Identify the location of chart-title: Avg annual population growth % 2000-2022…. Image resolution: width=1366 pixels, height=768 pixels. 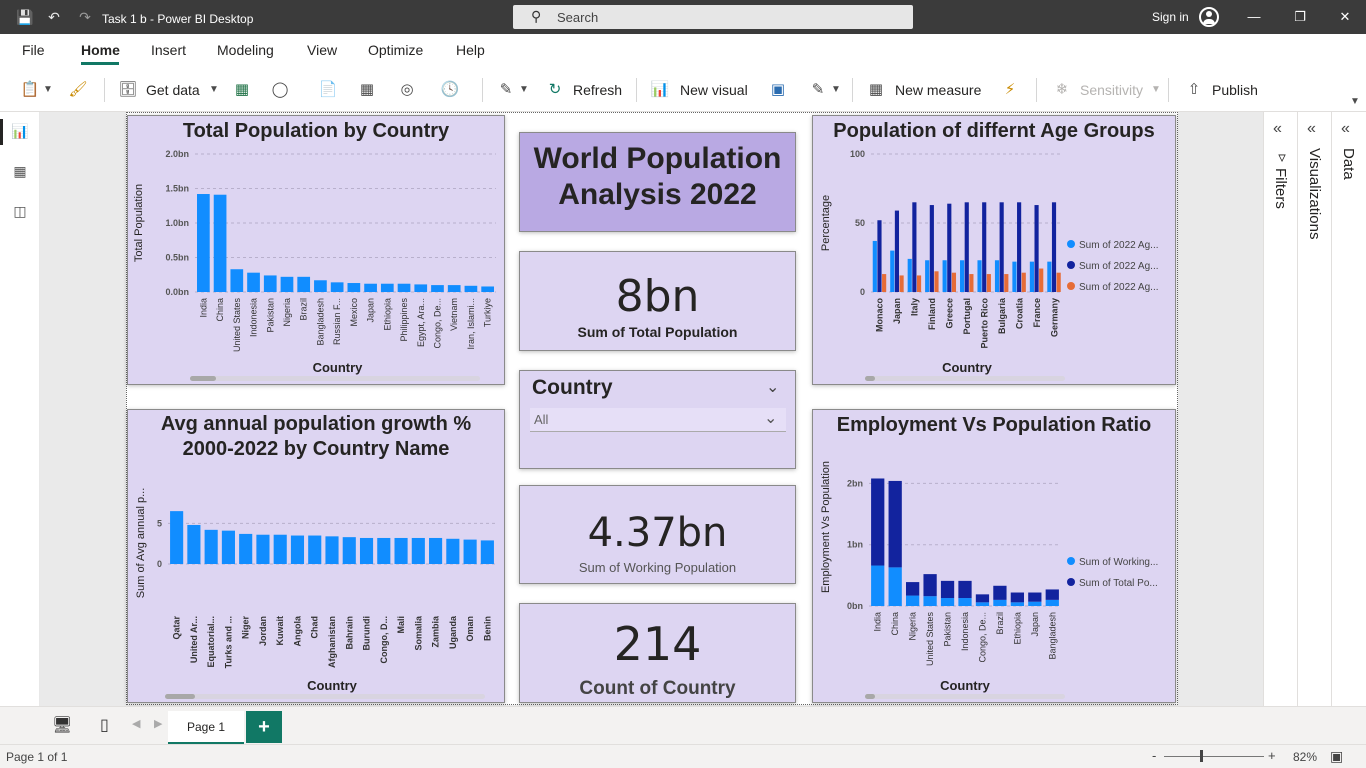
(316, 436).